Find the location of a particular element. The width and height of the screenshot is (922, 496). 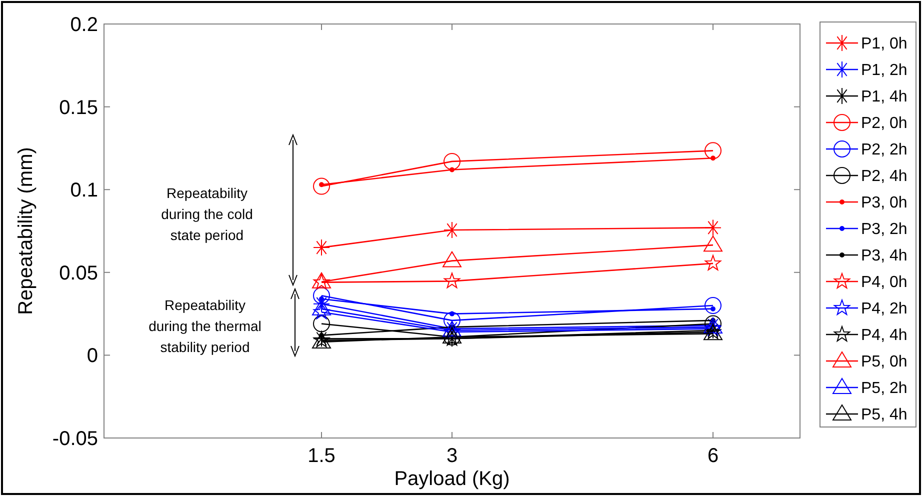

legend-label: P5, 2h is located at coordinates (884, 389).